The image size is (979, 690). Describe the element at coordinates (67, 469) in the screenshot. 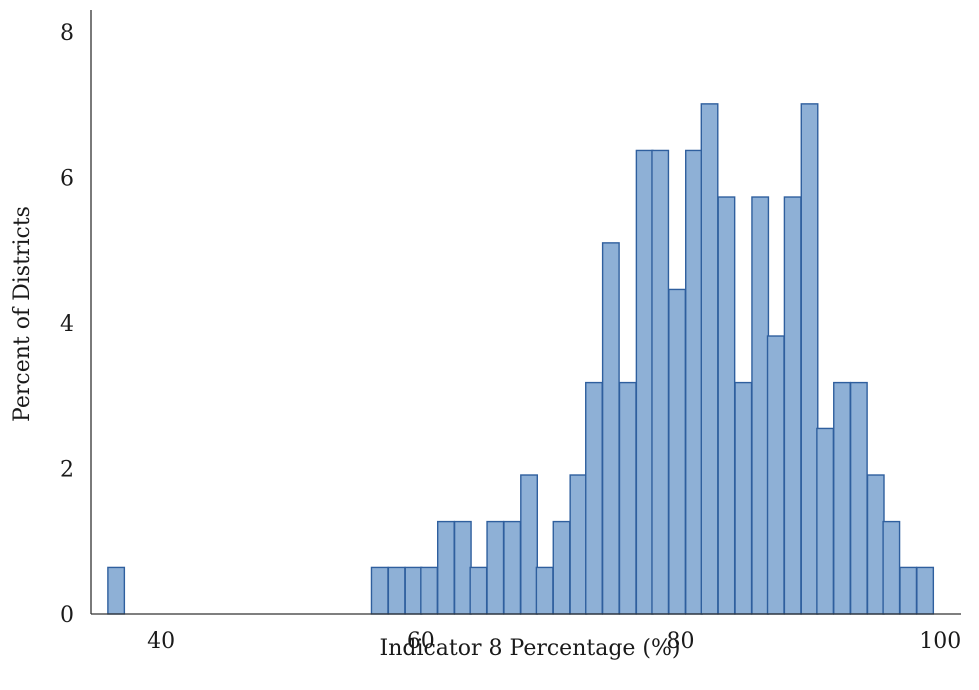

I see `y-tick-label: 2` at that location.